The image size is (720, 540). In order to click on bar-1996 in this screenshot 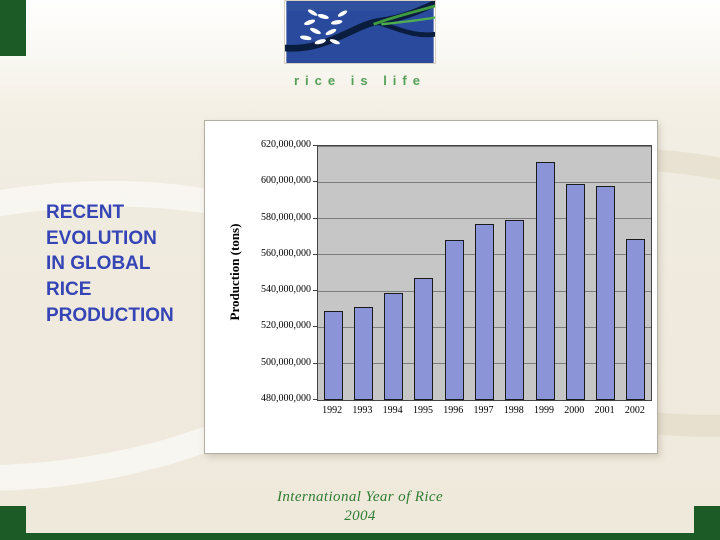, I will do `click(454, 320)`.